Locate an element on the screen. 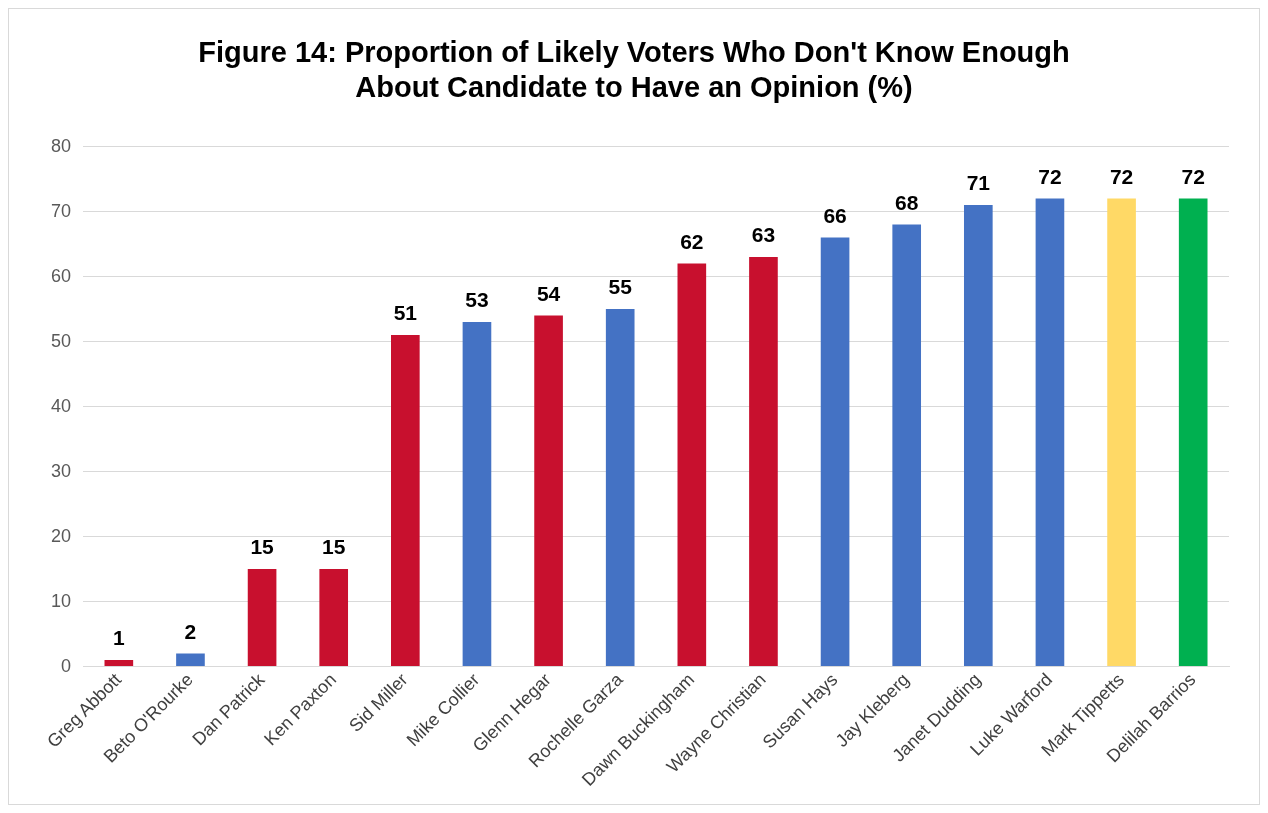  y-tick-label: 10 is located at coordinates (61, 600).